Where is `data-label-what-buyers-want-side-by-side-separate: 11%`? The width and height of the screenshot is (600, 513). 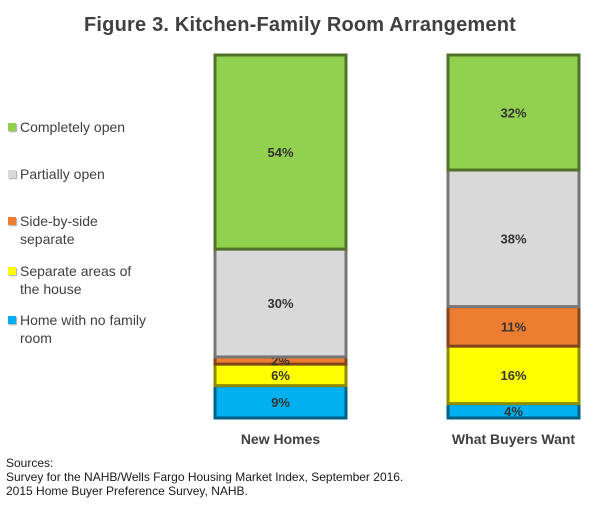 data-label-what-buyers-want-side-by-side-separate: 11% is located at coordinates (514, 326).